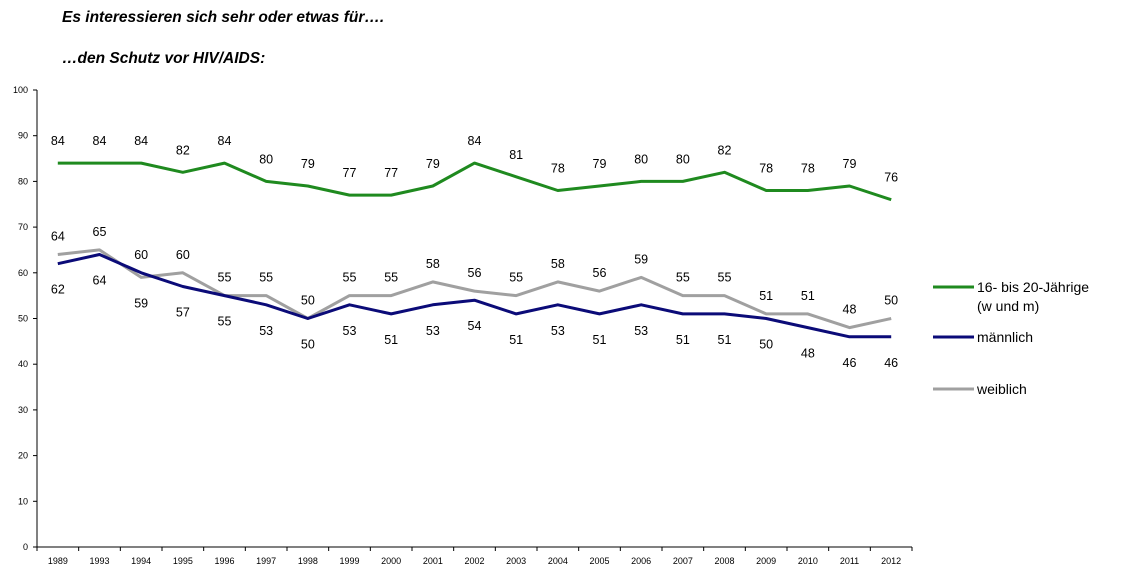 Image resolution: width=1123 pixels, height=570 pixels. I want to click on x-tick-label: 1993, so click(99, 561).